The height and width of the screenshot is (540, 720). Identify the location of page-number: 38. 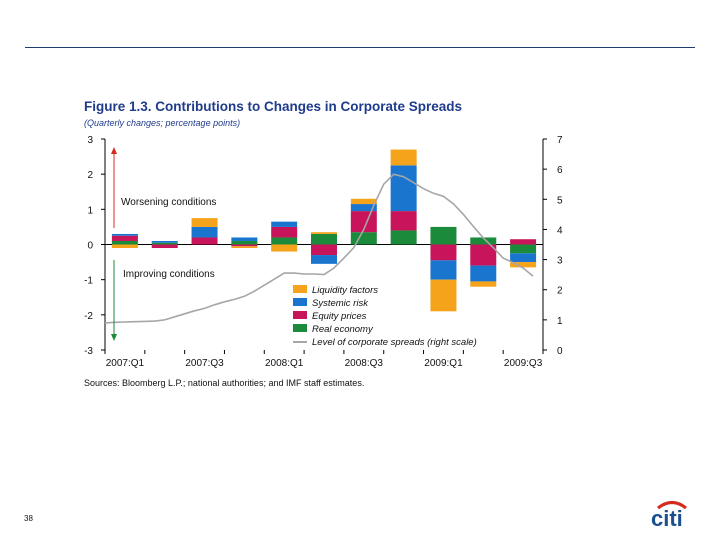
(28, 518).